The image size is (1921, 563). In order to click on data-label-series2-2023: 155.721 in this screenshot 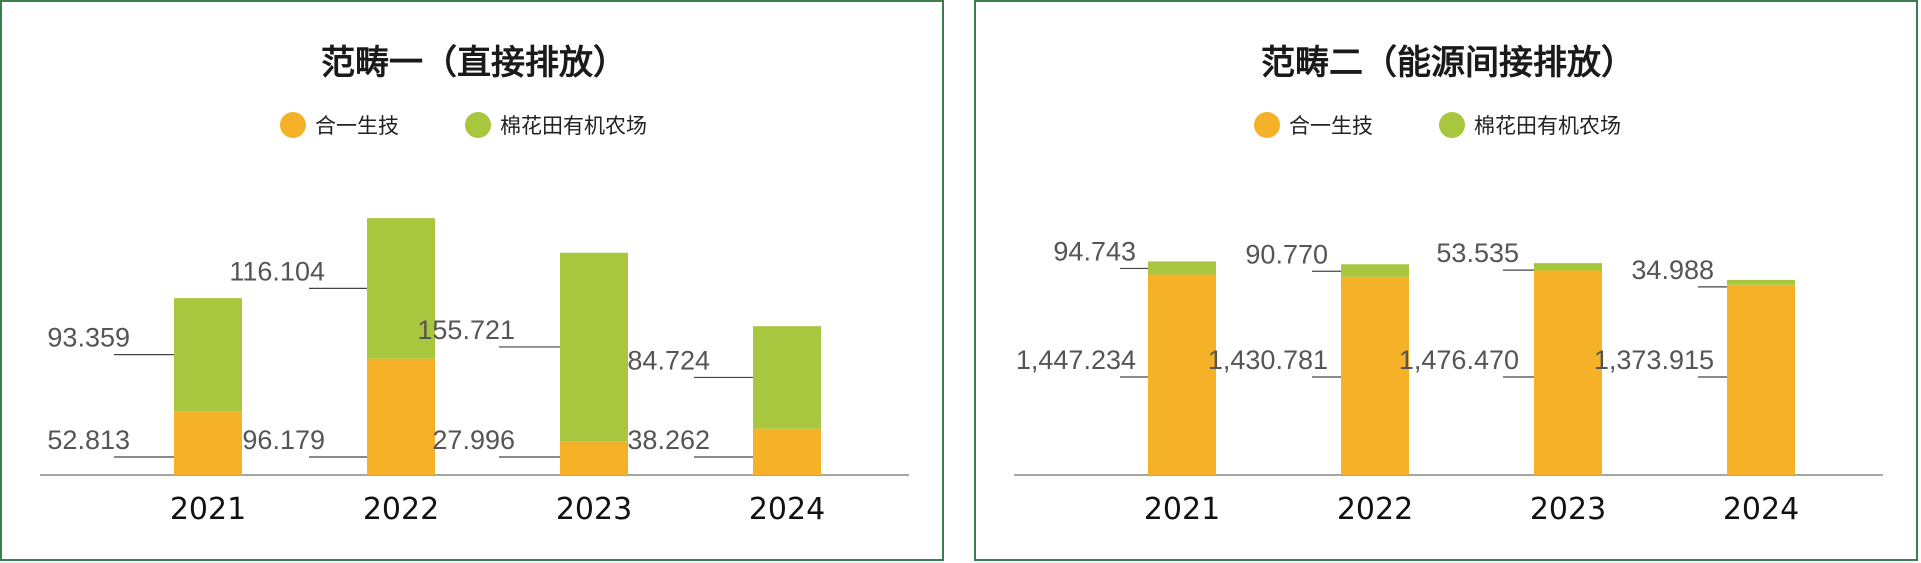, I will do `click(466, 330)`.